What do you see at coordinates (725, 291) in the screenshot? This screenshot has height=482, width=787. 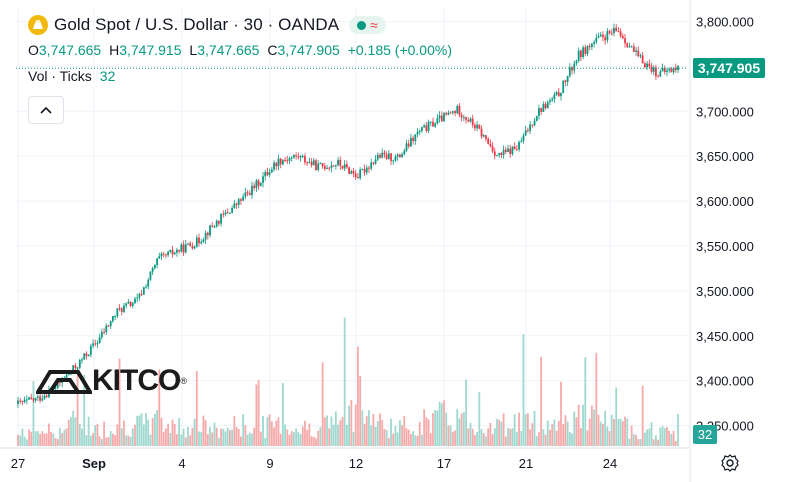 I see `y-tick-label: 3,500.000` at bounding box center [725, 291].